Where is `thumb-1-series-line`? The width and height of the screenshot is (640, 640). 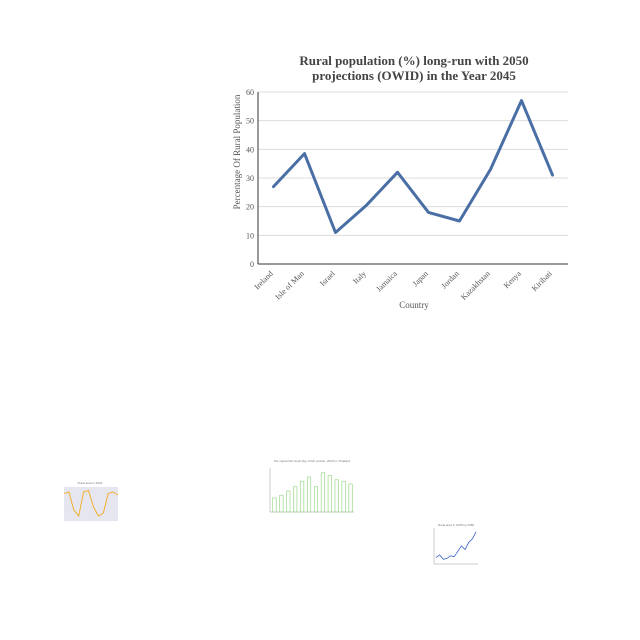
thumb-1-series-line is located at coordinates (91, 503).